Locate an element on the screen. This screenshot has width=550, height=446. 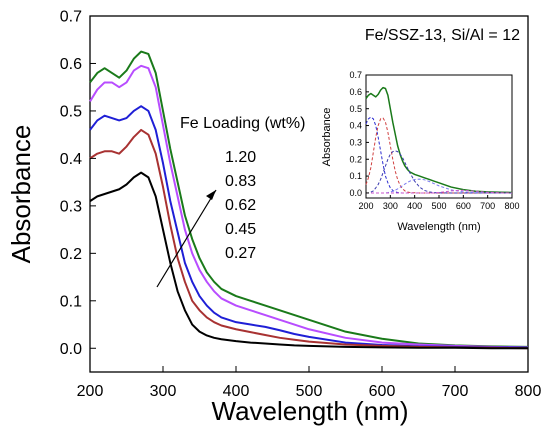
legend-entry-3: 0.62 is located at coordinates (240, 205).